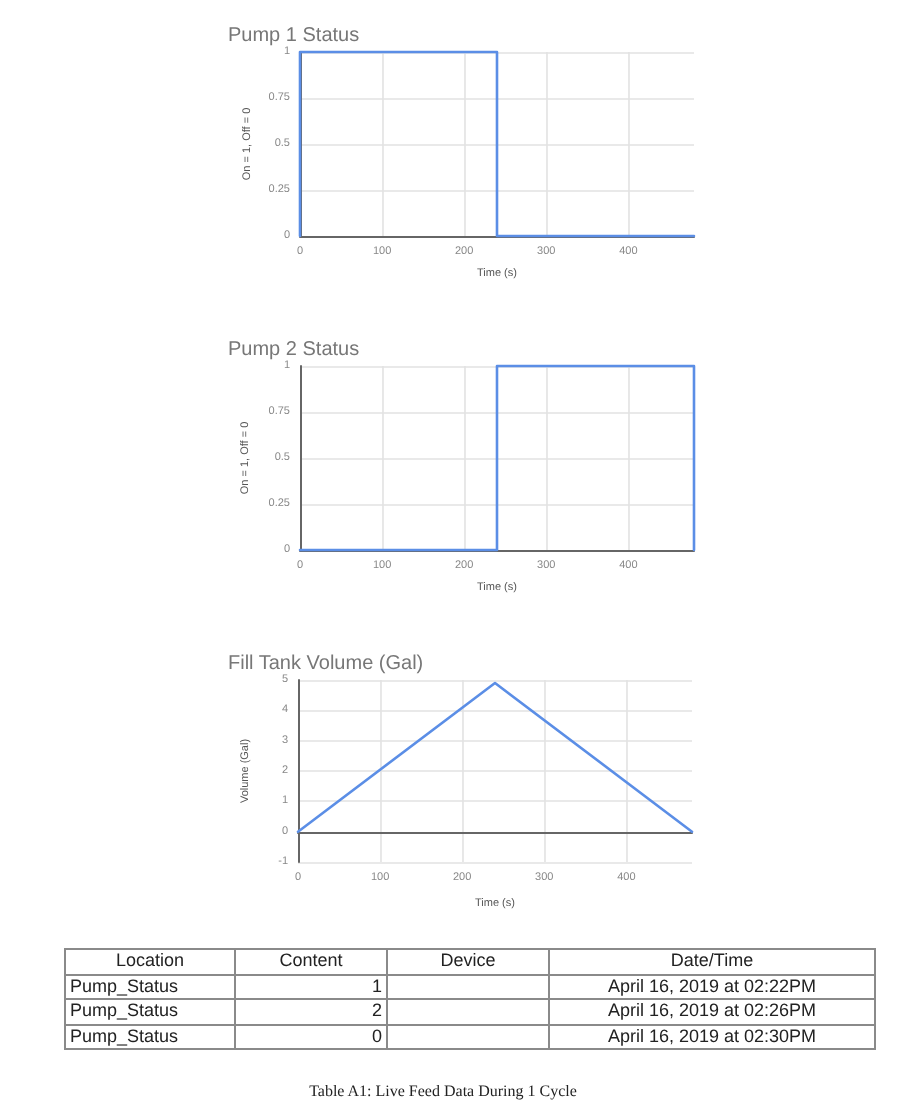 This screenshot has height=1110, width=922. I want to click on category-label: Device, so click(468, 961).